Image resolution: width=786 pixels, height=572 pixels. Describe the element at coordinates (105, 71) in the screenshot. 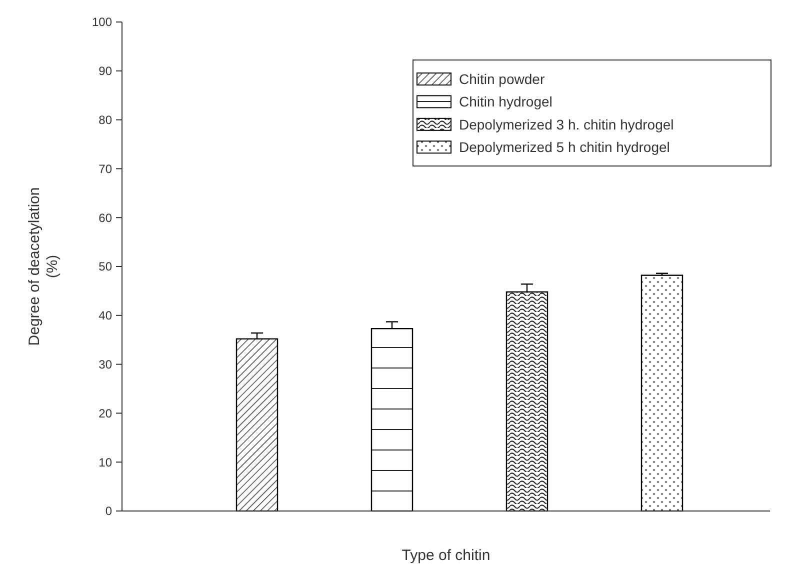

I see `y-tick-label: 90` at that location.